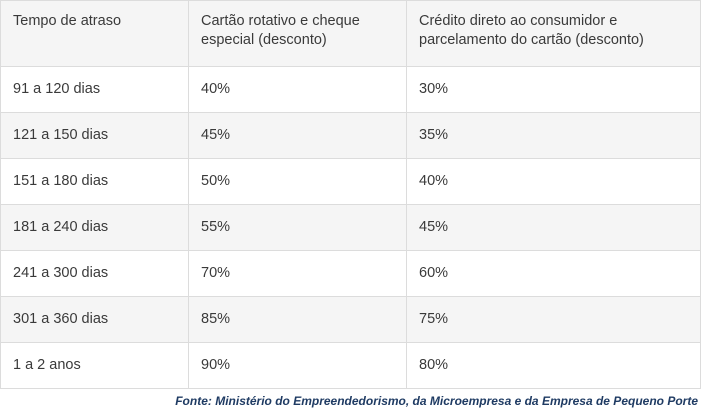 The image size is (702, 413). What do you see at coordinates (553, 319) in the screenshot?
I see `cell-consumer-discount: 75%` at bounding box center [553, 319].